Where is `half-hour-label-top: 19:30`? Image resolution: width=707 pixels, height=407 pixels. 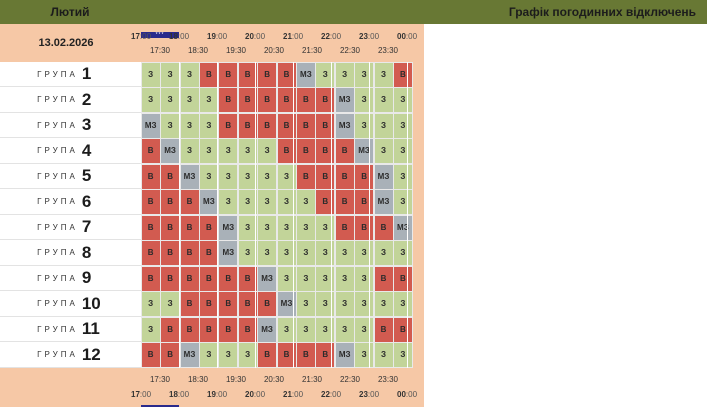 half-hour-label-top: 19:30 is located at coordinates (236, 50).